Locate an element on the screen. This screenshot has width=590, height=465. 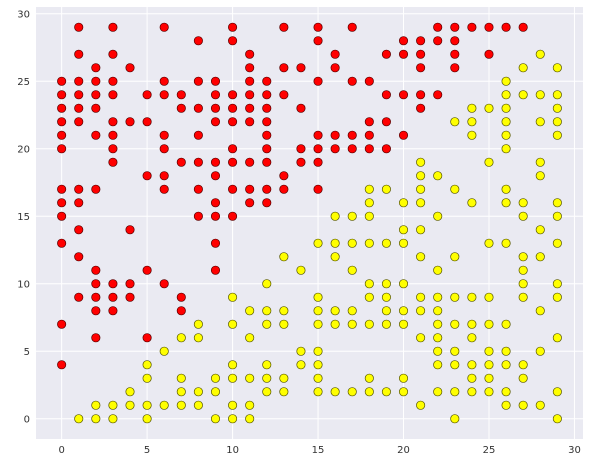
x-tick-label: 15 is located at coordinates (318, 450).